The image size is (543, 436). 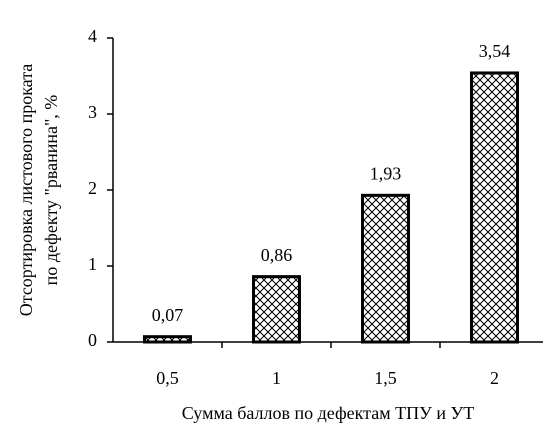 What do you see at coordinates (92, 36) in the screenshot?
I see `y-tick-label: 4` at bounding box center [92, 36].